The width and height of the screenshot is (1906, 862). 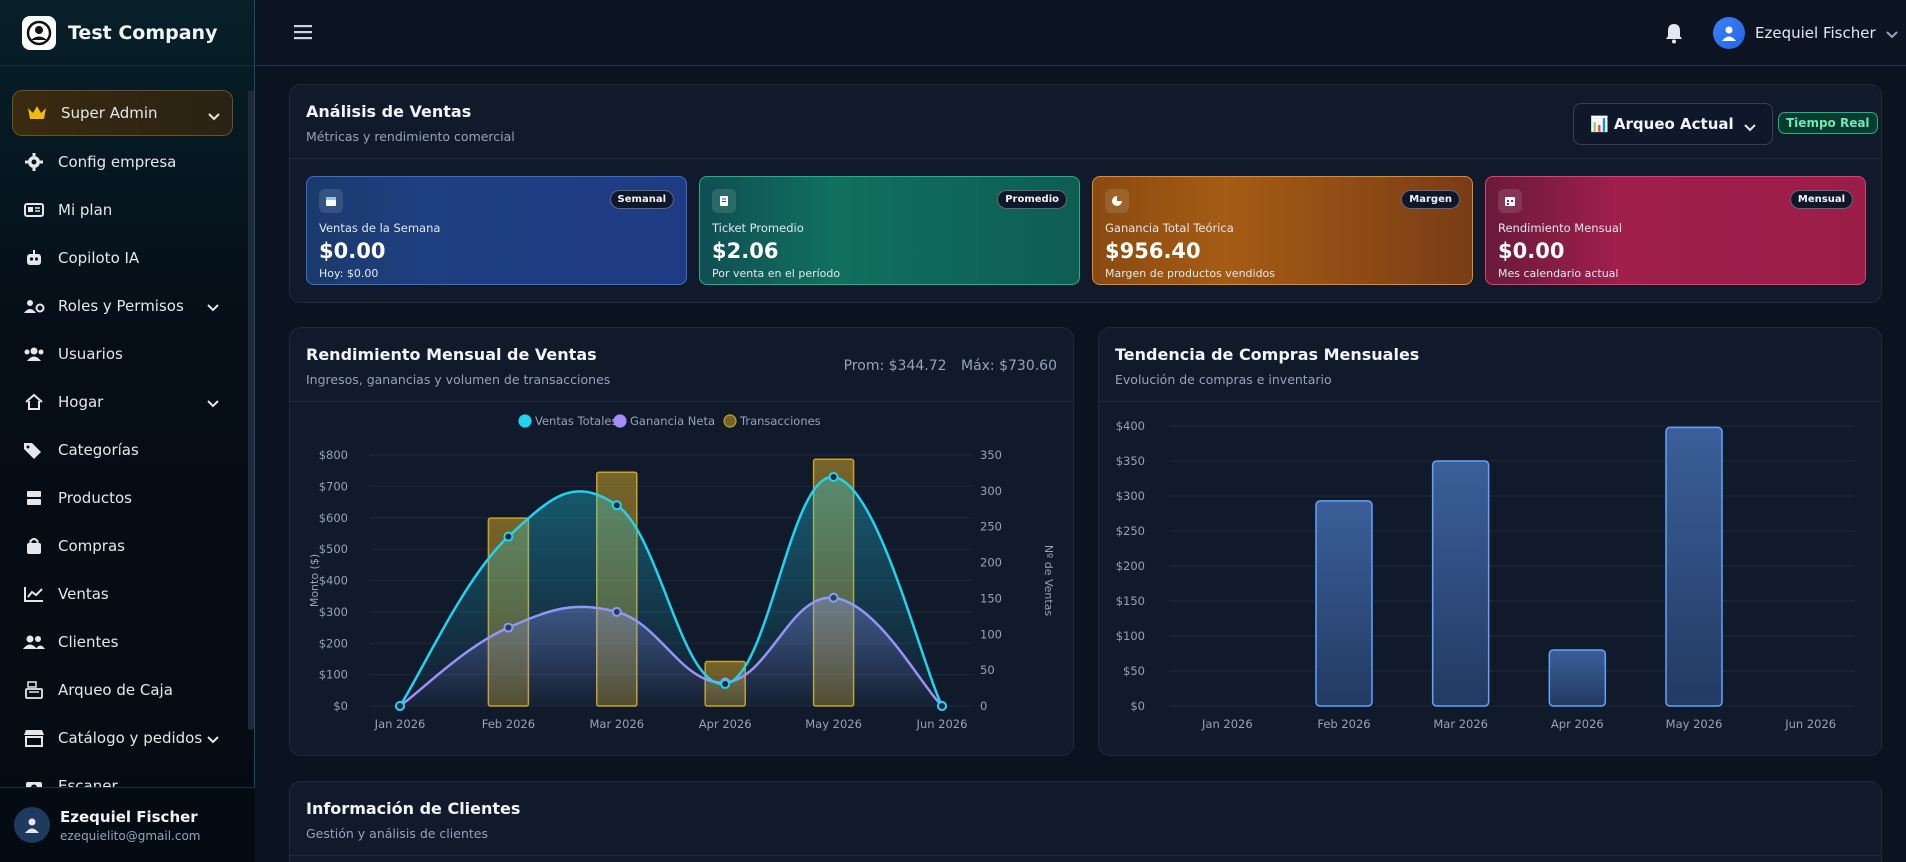 I want to click on kpi-label: Ventas de la Semana, so click(x=380, y=228).